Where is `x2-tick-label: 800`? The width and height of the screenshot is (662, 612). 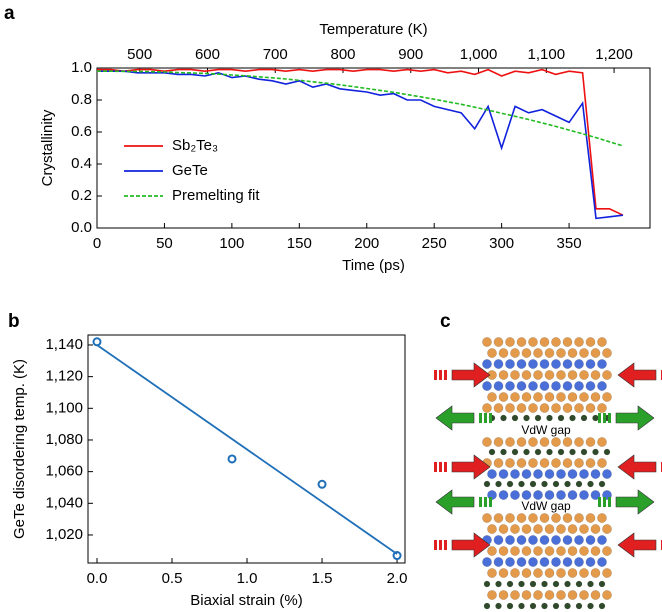
x2-tick-label: 800 is located at coordinates (342, 54).